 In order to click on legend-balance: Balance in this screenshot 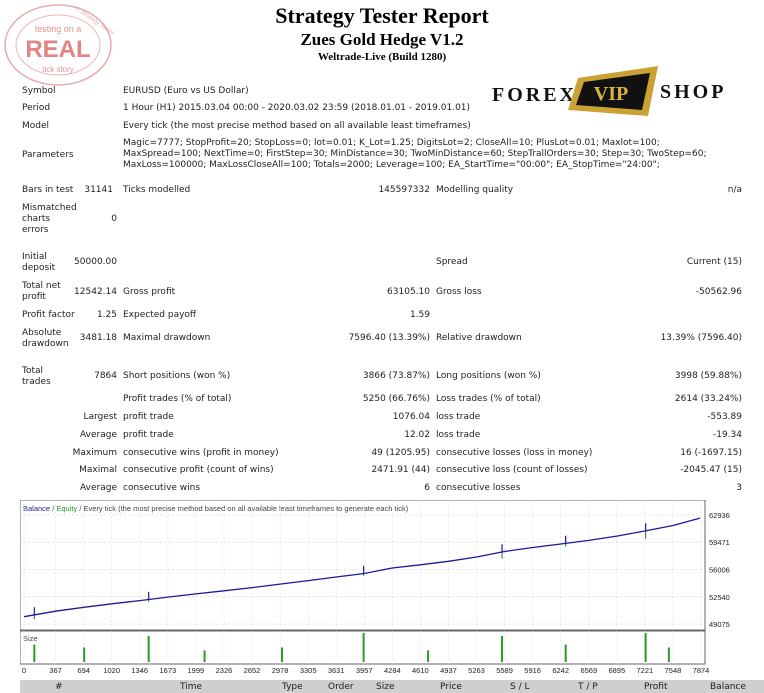, I will do `click(36, 508)`.